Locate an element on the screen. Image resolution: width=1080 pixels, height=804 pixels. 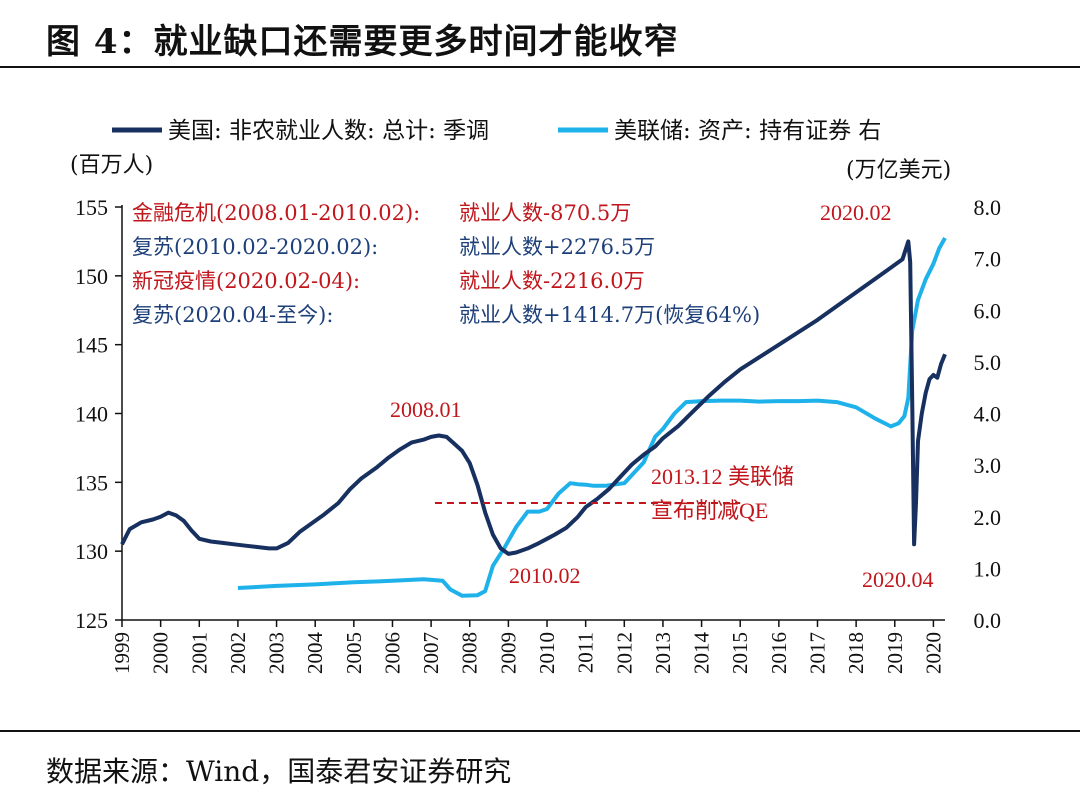
label-2020-04: 2020.04 is located at coordinates (898, 579).